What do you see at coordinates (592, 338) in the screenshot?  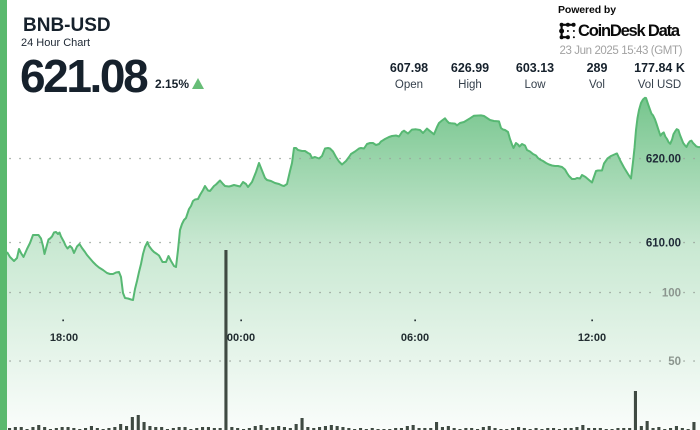 I see `svg-text: 12:00` at bounding box center [592, 338].